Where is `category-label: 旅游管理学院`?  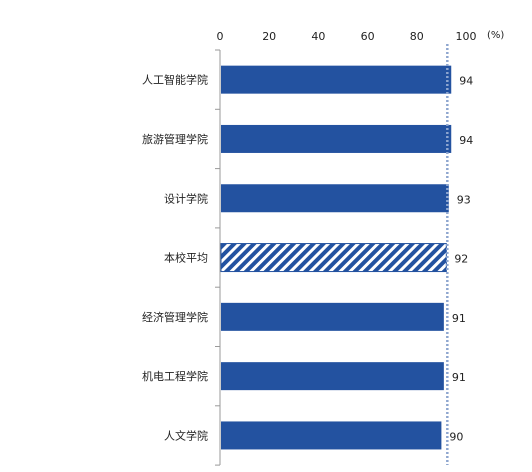 category-label: 旅游管理学院 is located at coordinates (175, 139).